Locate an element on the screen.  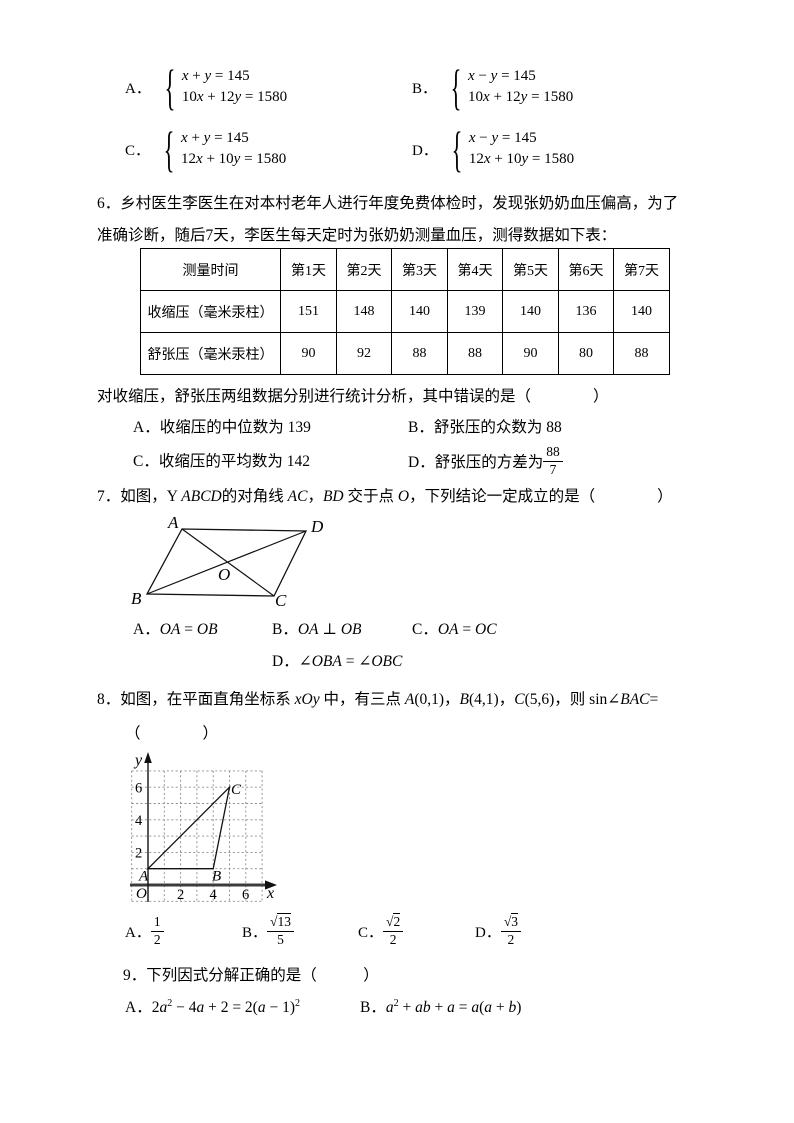
q5-option-a: A． { x + y = 145 10x + 12y = 1580 is located at coordinates (206, 87).